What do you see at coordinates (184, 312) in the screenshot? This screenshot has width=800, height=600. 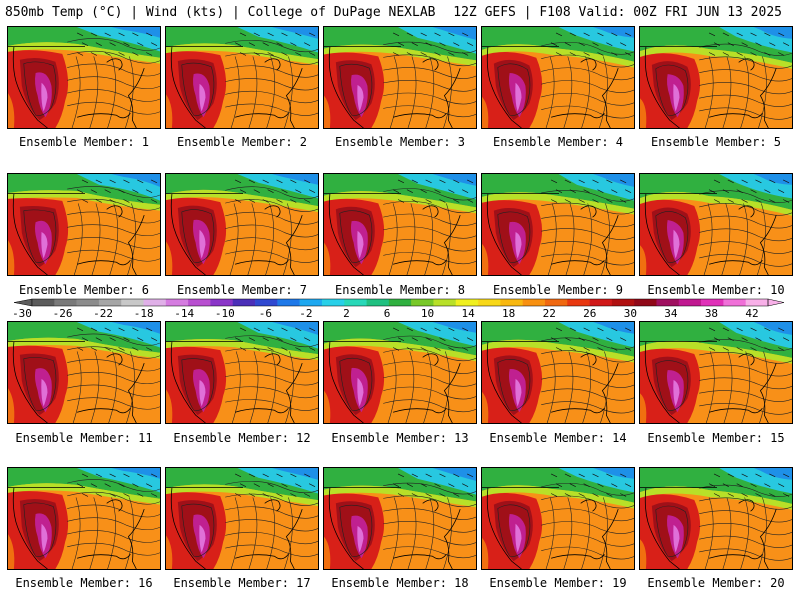 I see `colorbar-tick-label: -14` at bounding box center [184, 312].